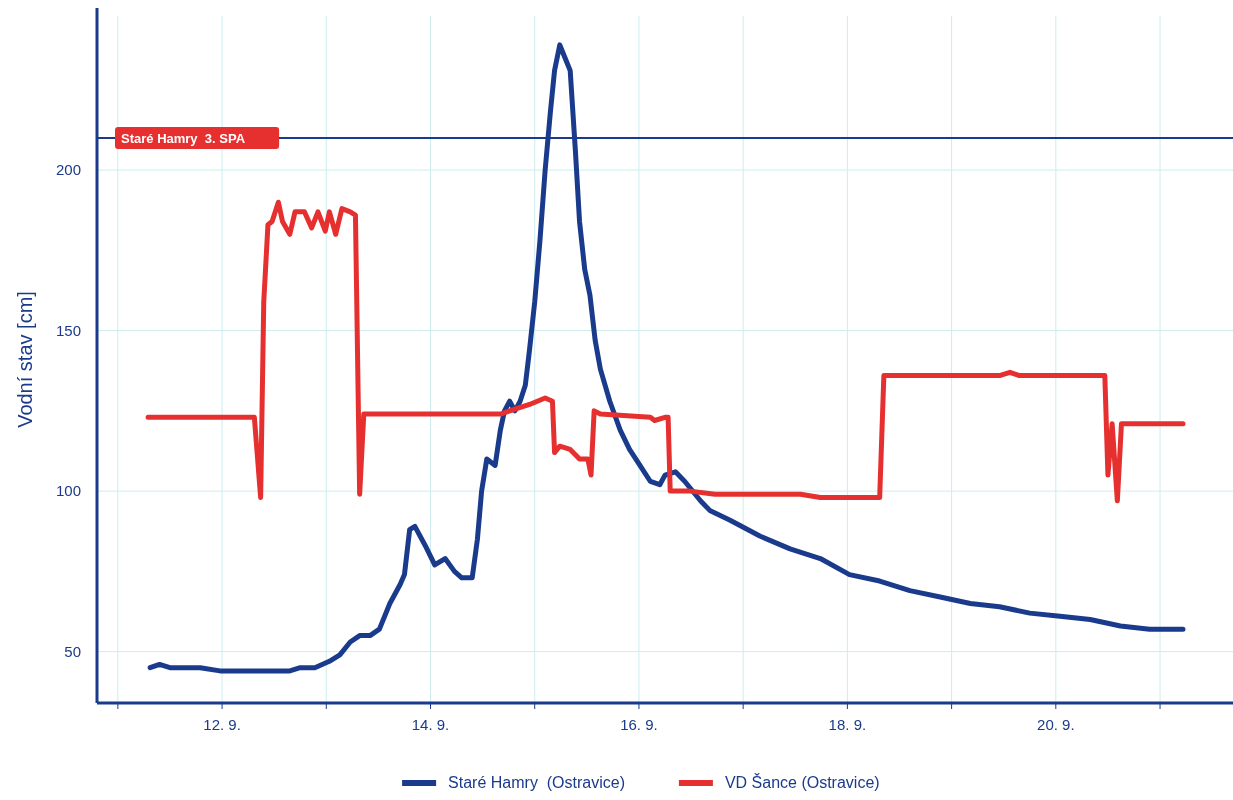 The image size is (1233, 800). Describe the element at coordinates (68, 491) in the screenshot. I see `y-tick-label: 100` at that location.